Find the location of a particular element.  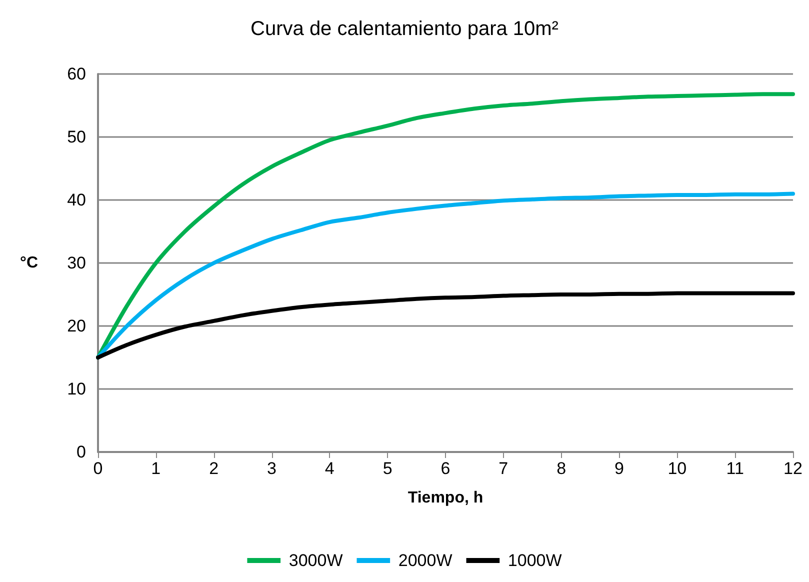

legend-label: 3000W is located at coordinates (315, 560).